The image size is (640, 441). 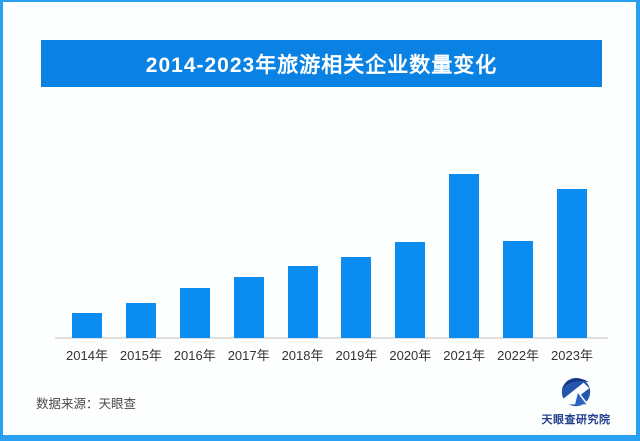 What do you see at coordinates (410, 355) in the screenshot?
I see `x-axis-label: 2020年` at bounding box center [410, 355].